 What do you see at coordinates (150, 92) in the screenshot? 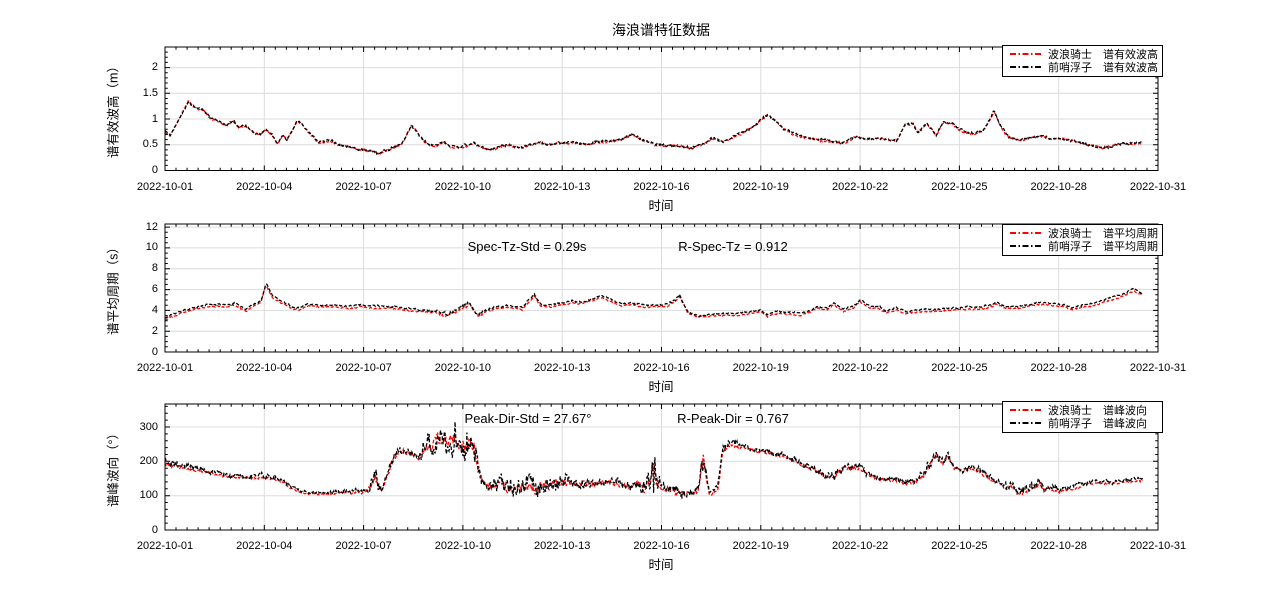
I see `y-tick-label: 1.5` at bounding box center [150, 92].